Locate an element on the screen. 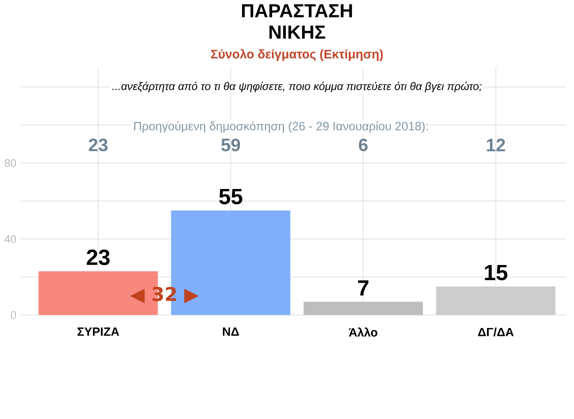 Image resolution: width=574 pixels, height=419 pixels. annotation: 6 is located at coordinates (363, 145).